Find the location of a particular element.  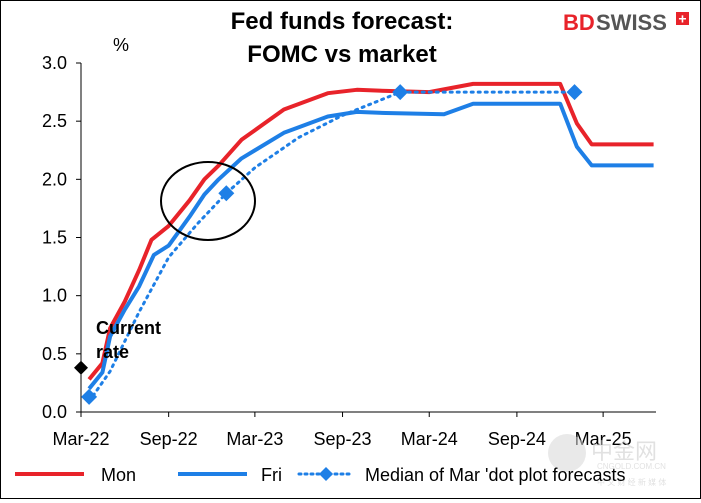

x-tick-label: Mar-25 is located at coordinates (603, 439).